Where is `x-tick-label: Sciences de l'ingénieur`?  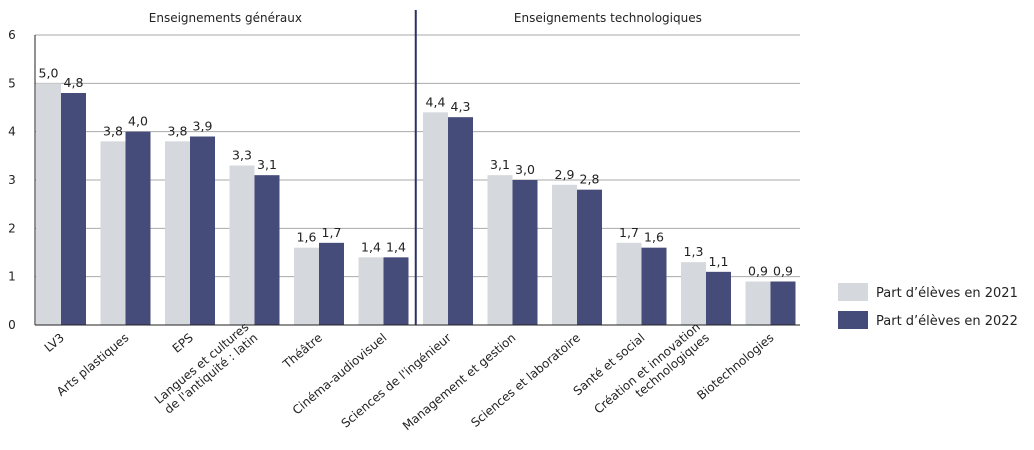
x-tick-label: Sciences de l'ingénieur is located at coordinates (396, 381).